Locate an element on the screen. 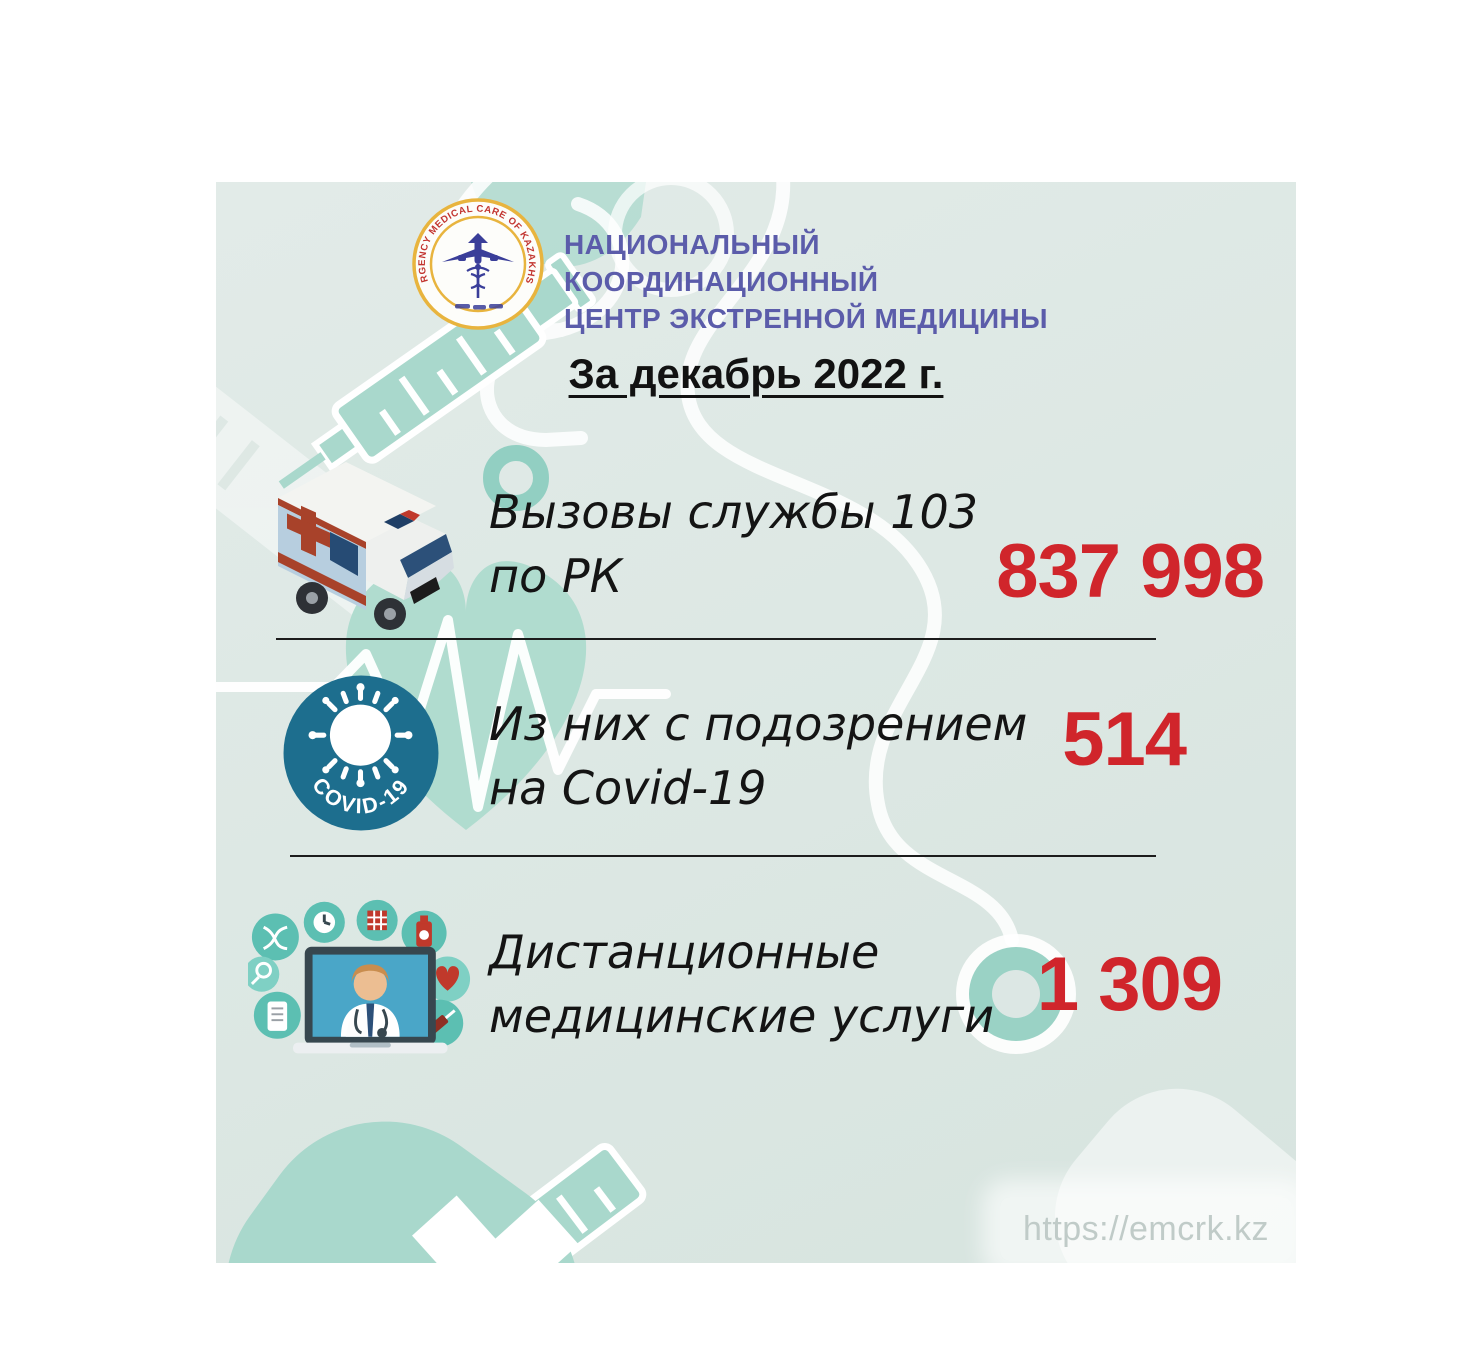 The width and height of the screenshot is (1476, 1370). stethoscope-chestpiece-icon is located at coordinates (1016, 994).